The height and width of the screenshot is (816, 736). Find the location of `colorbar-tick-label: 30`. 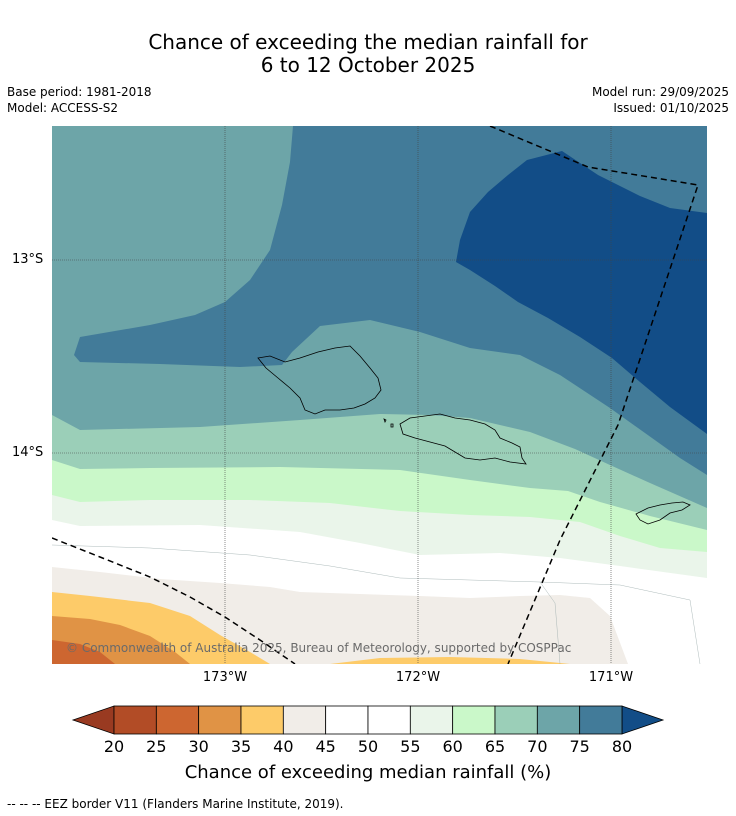

colorbar-tick-label: 30 is located at coordinates (198, 746).